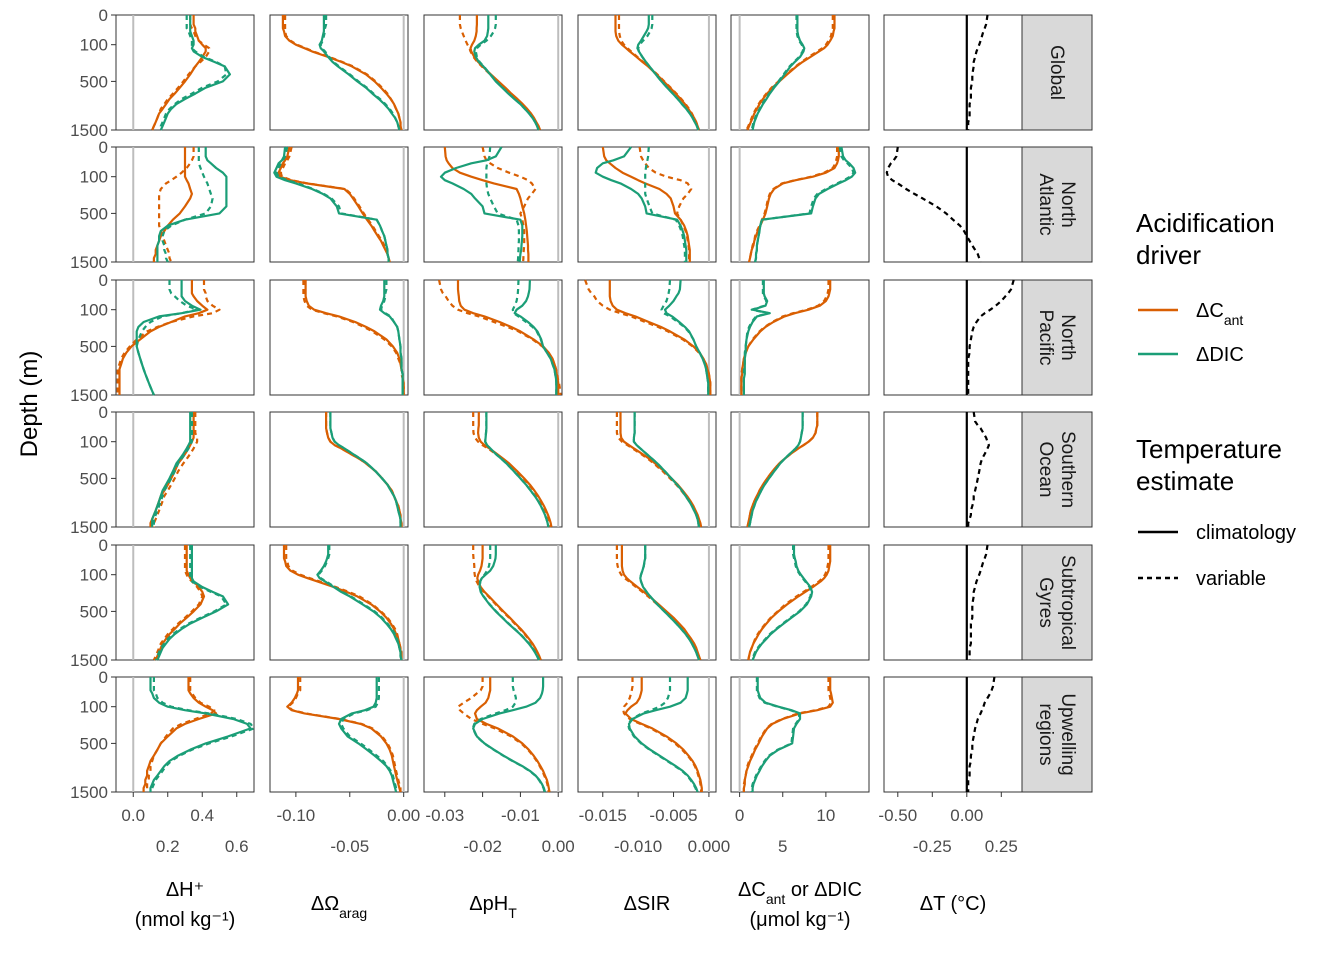 The height and width of the screenshot is (965, 1344). I want to click on legend-title: estimate, so click(1185, 481).